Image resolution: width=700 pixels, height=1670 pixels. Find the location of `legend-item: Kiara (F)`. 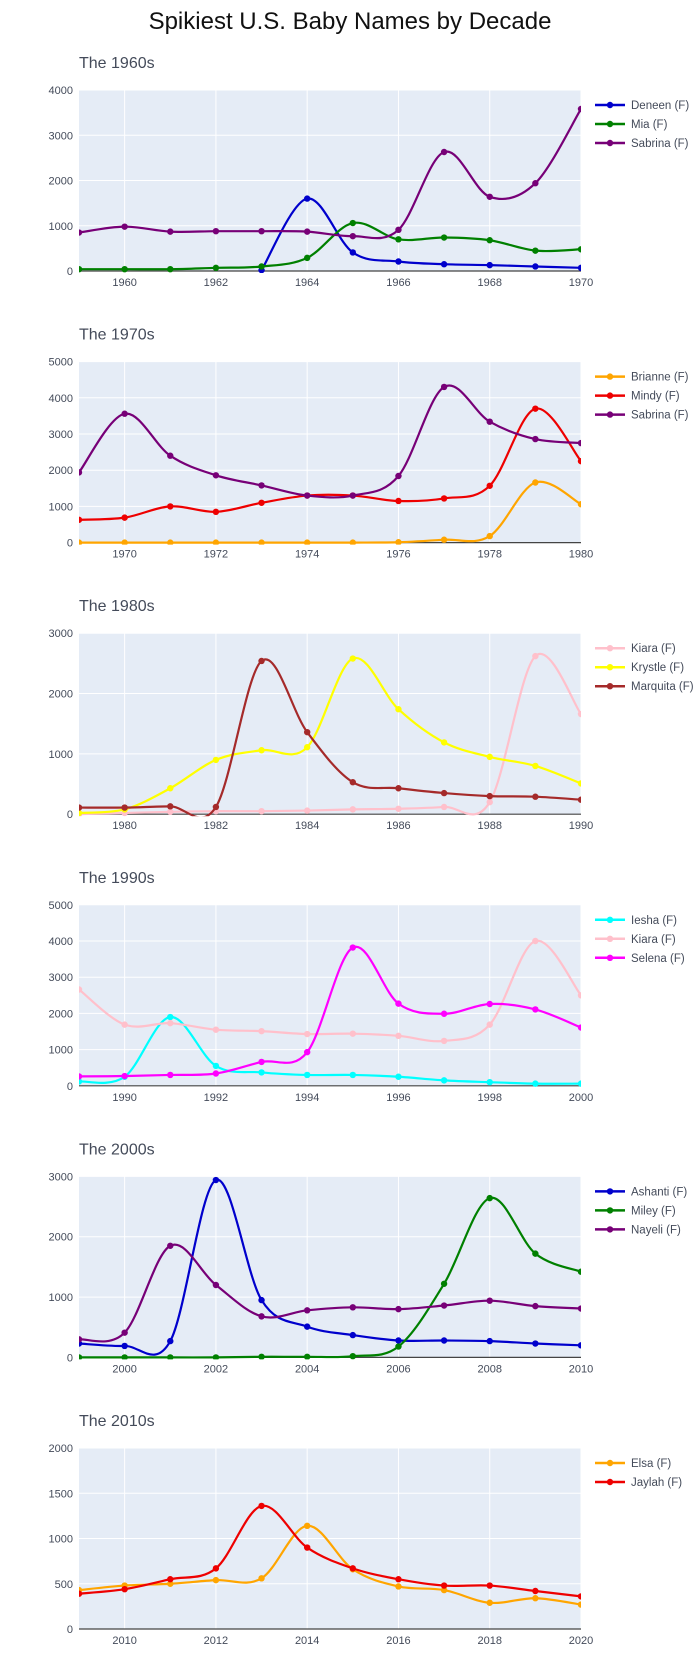

legend-item: Kiara (F) is located at coordinates (635, 649).